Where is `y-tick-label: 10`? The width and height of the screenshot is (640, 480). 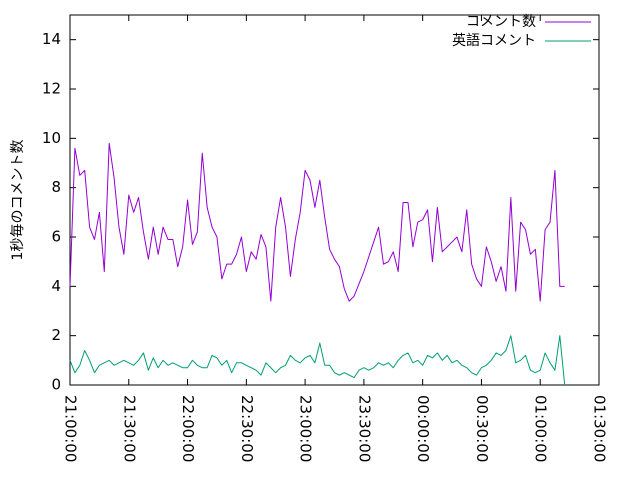
y-tick-label: 10 is located at coordinates (51, 138).